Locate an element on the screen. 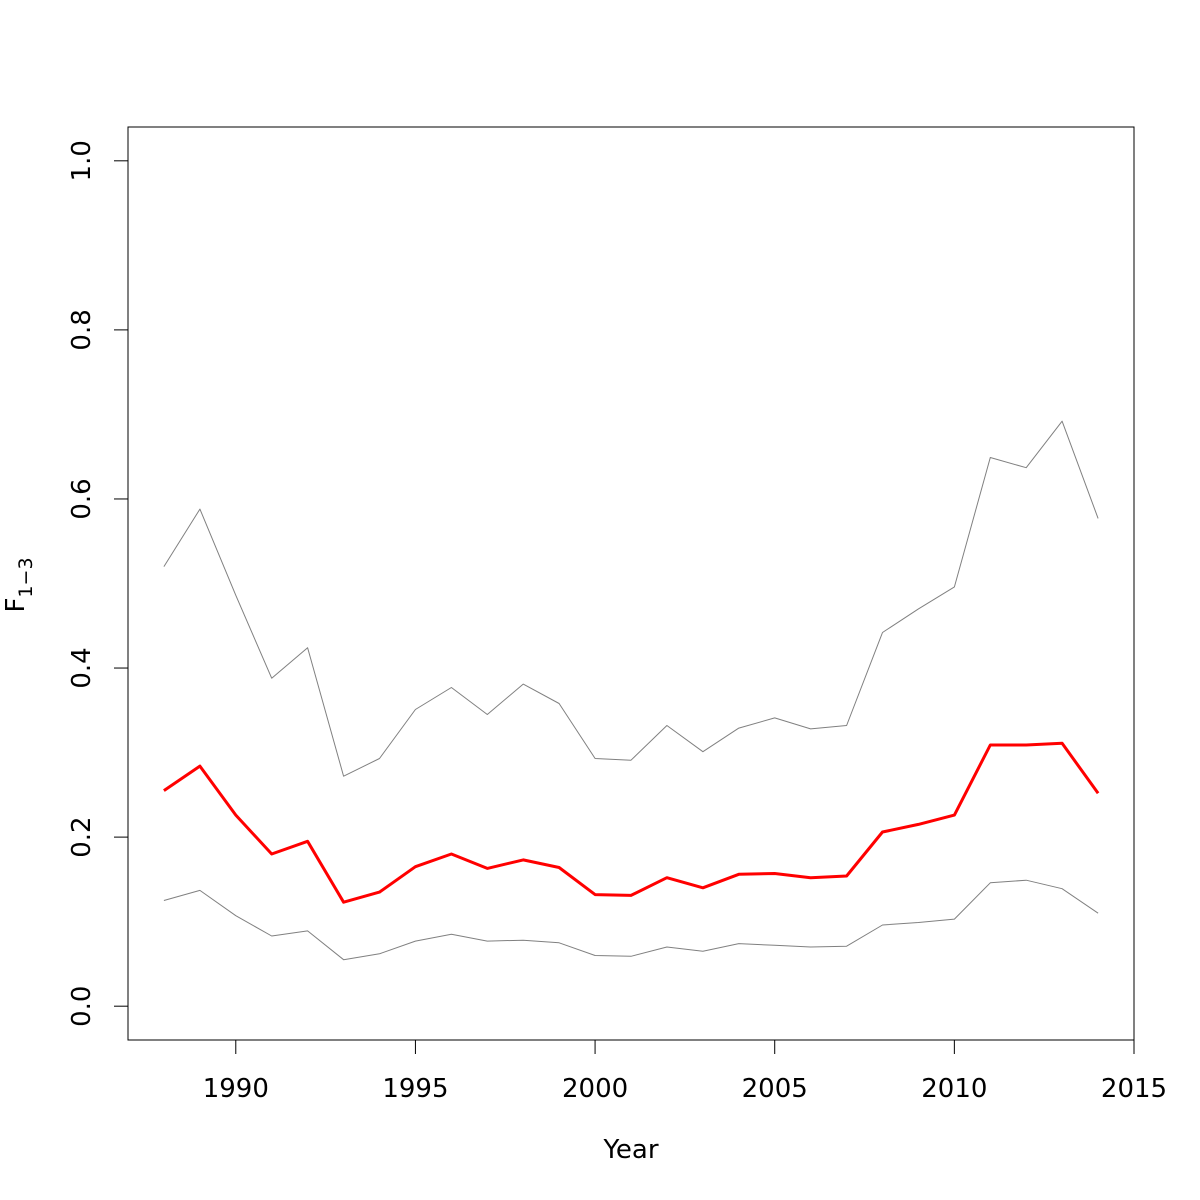 This screenshot has height=1200, width=1200. y-axis-title: F1−3 is located at coordinates (19, 584).